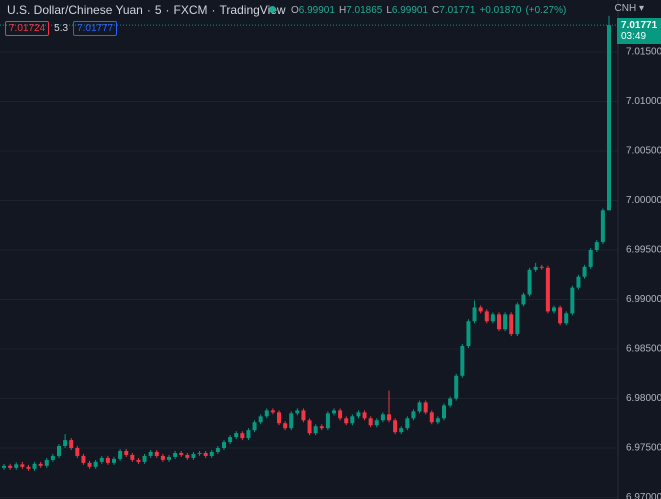  I want to click on y-tick-label: 6.99000, so click(643, 299).